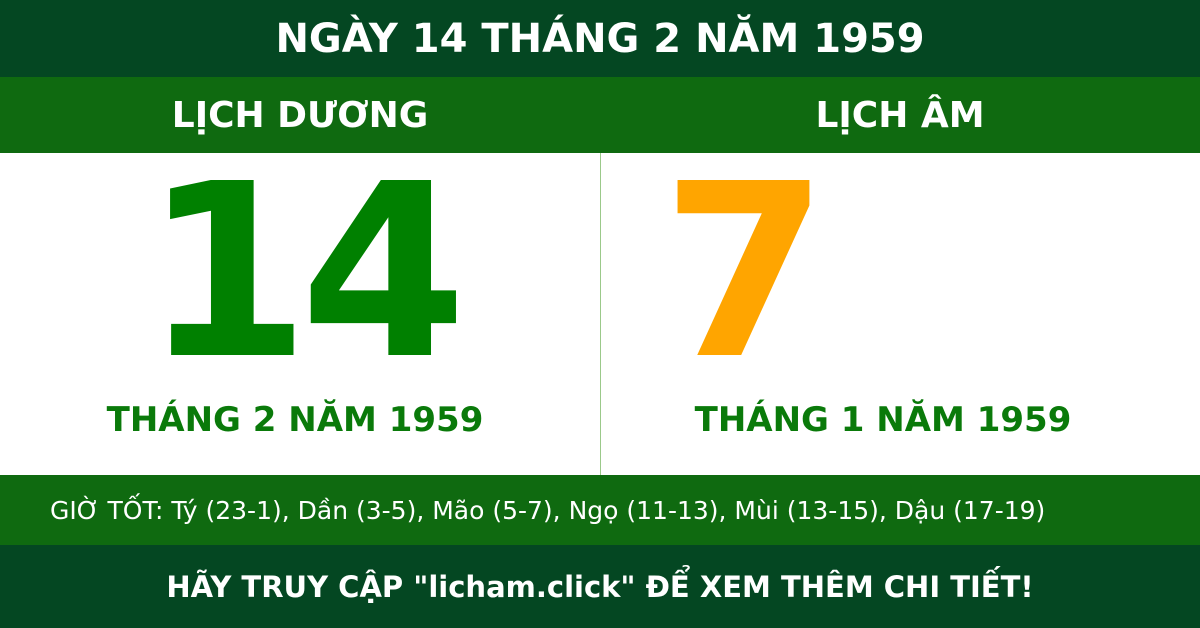  I want to click on page-title: NGÀY 14 THÁNG 2 NĂM 1959, so click(600, 38).